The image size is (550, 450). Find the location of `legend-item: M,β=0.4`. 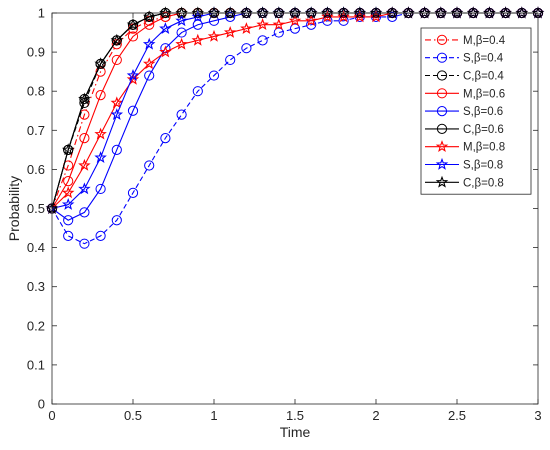

legend-item: M,β=0.4 is located at coordinates (465, 40).